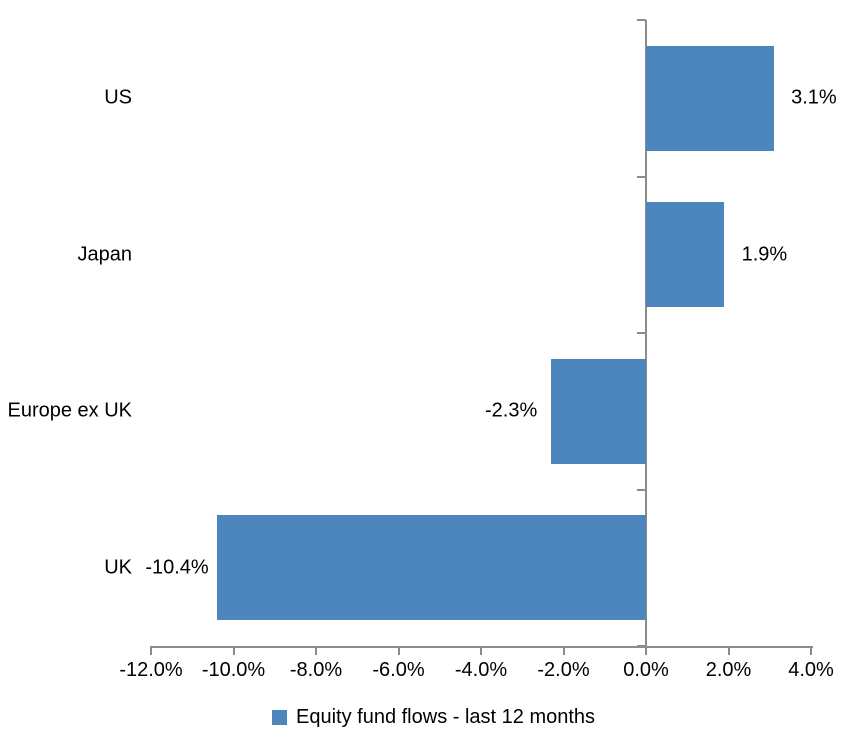 The image size is (852, 747). I want to click on data-label-japan: 1.9%, so click(764, 254).